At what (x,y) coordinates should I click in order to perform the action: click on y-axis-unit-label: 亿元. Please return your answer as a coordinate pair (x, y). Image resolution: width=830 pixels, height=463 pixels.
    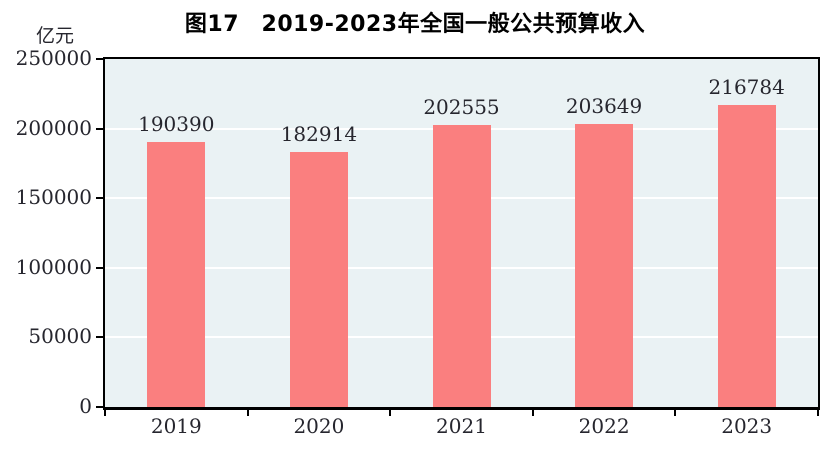
    Looking at the image, I should click on (55, 36).